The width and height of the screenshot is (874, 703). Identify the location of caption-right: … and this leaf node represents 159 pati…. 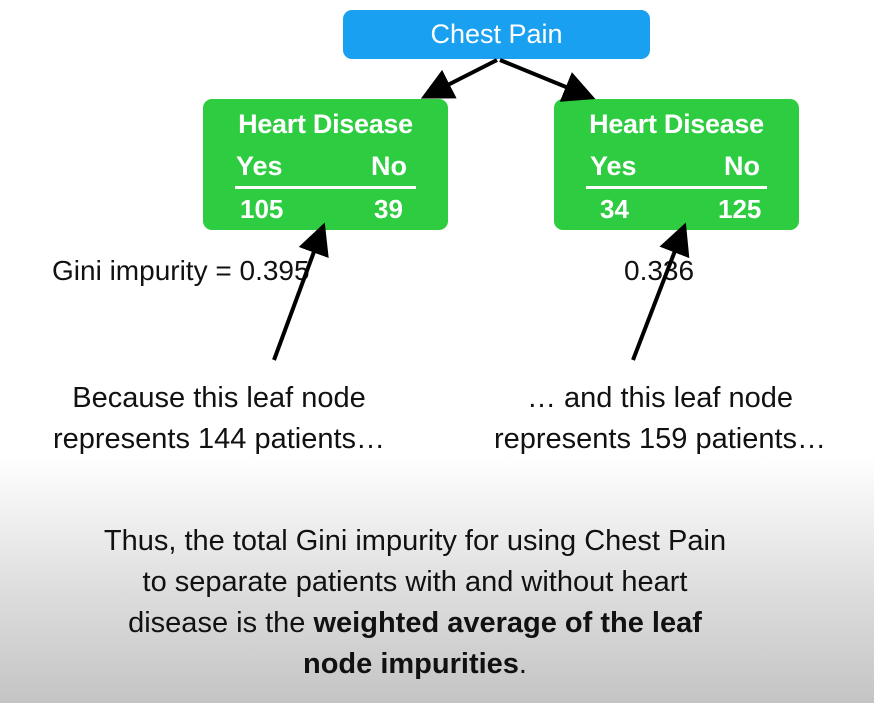
(660, 419).